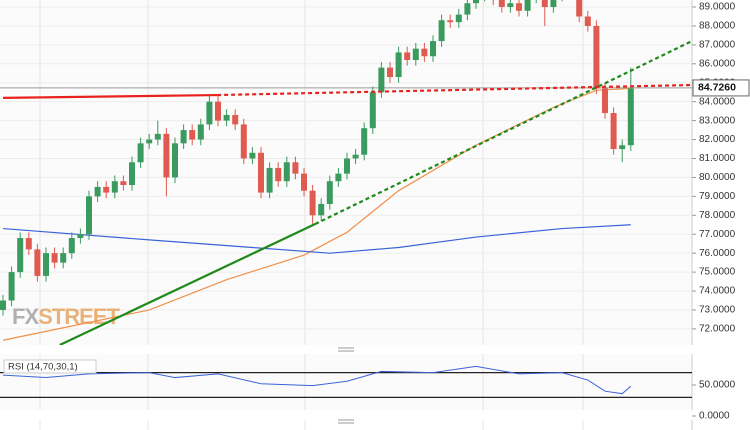  Describe the element at coordinates (717, 101) in the screenshot. I see `y-tick-label: 84.0000` at that location.